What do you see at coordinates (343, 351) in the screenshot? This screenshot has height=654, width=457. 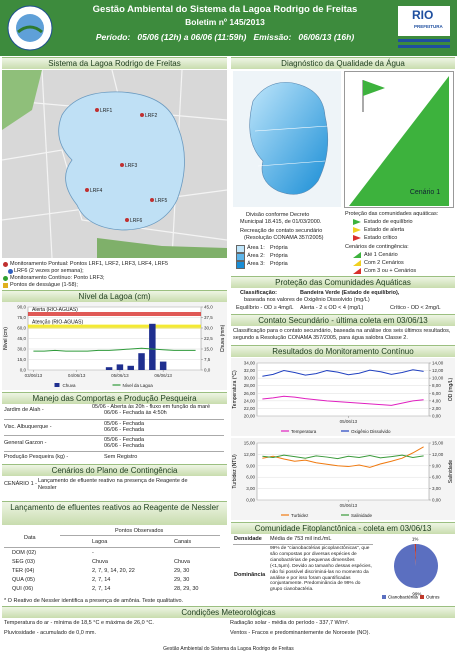 I see `section-heading: Resultados do Monitoramento Contínuo` at bounding box center [343, 351].